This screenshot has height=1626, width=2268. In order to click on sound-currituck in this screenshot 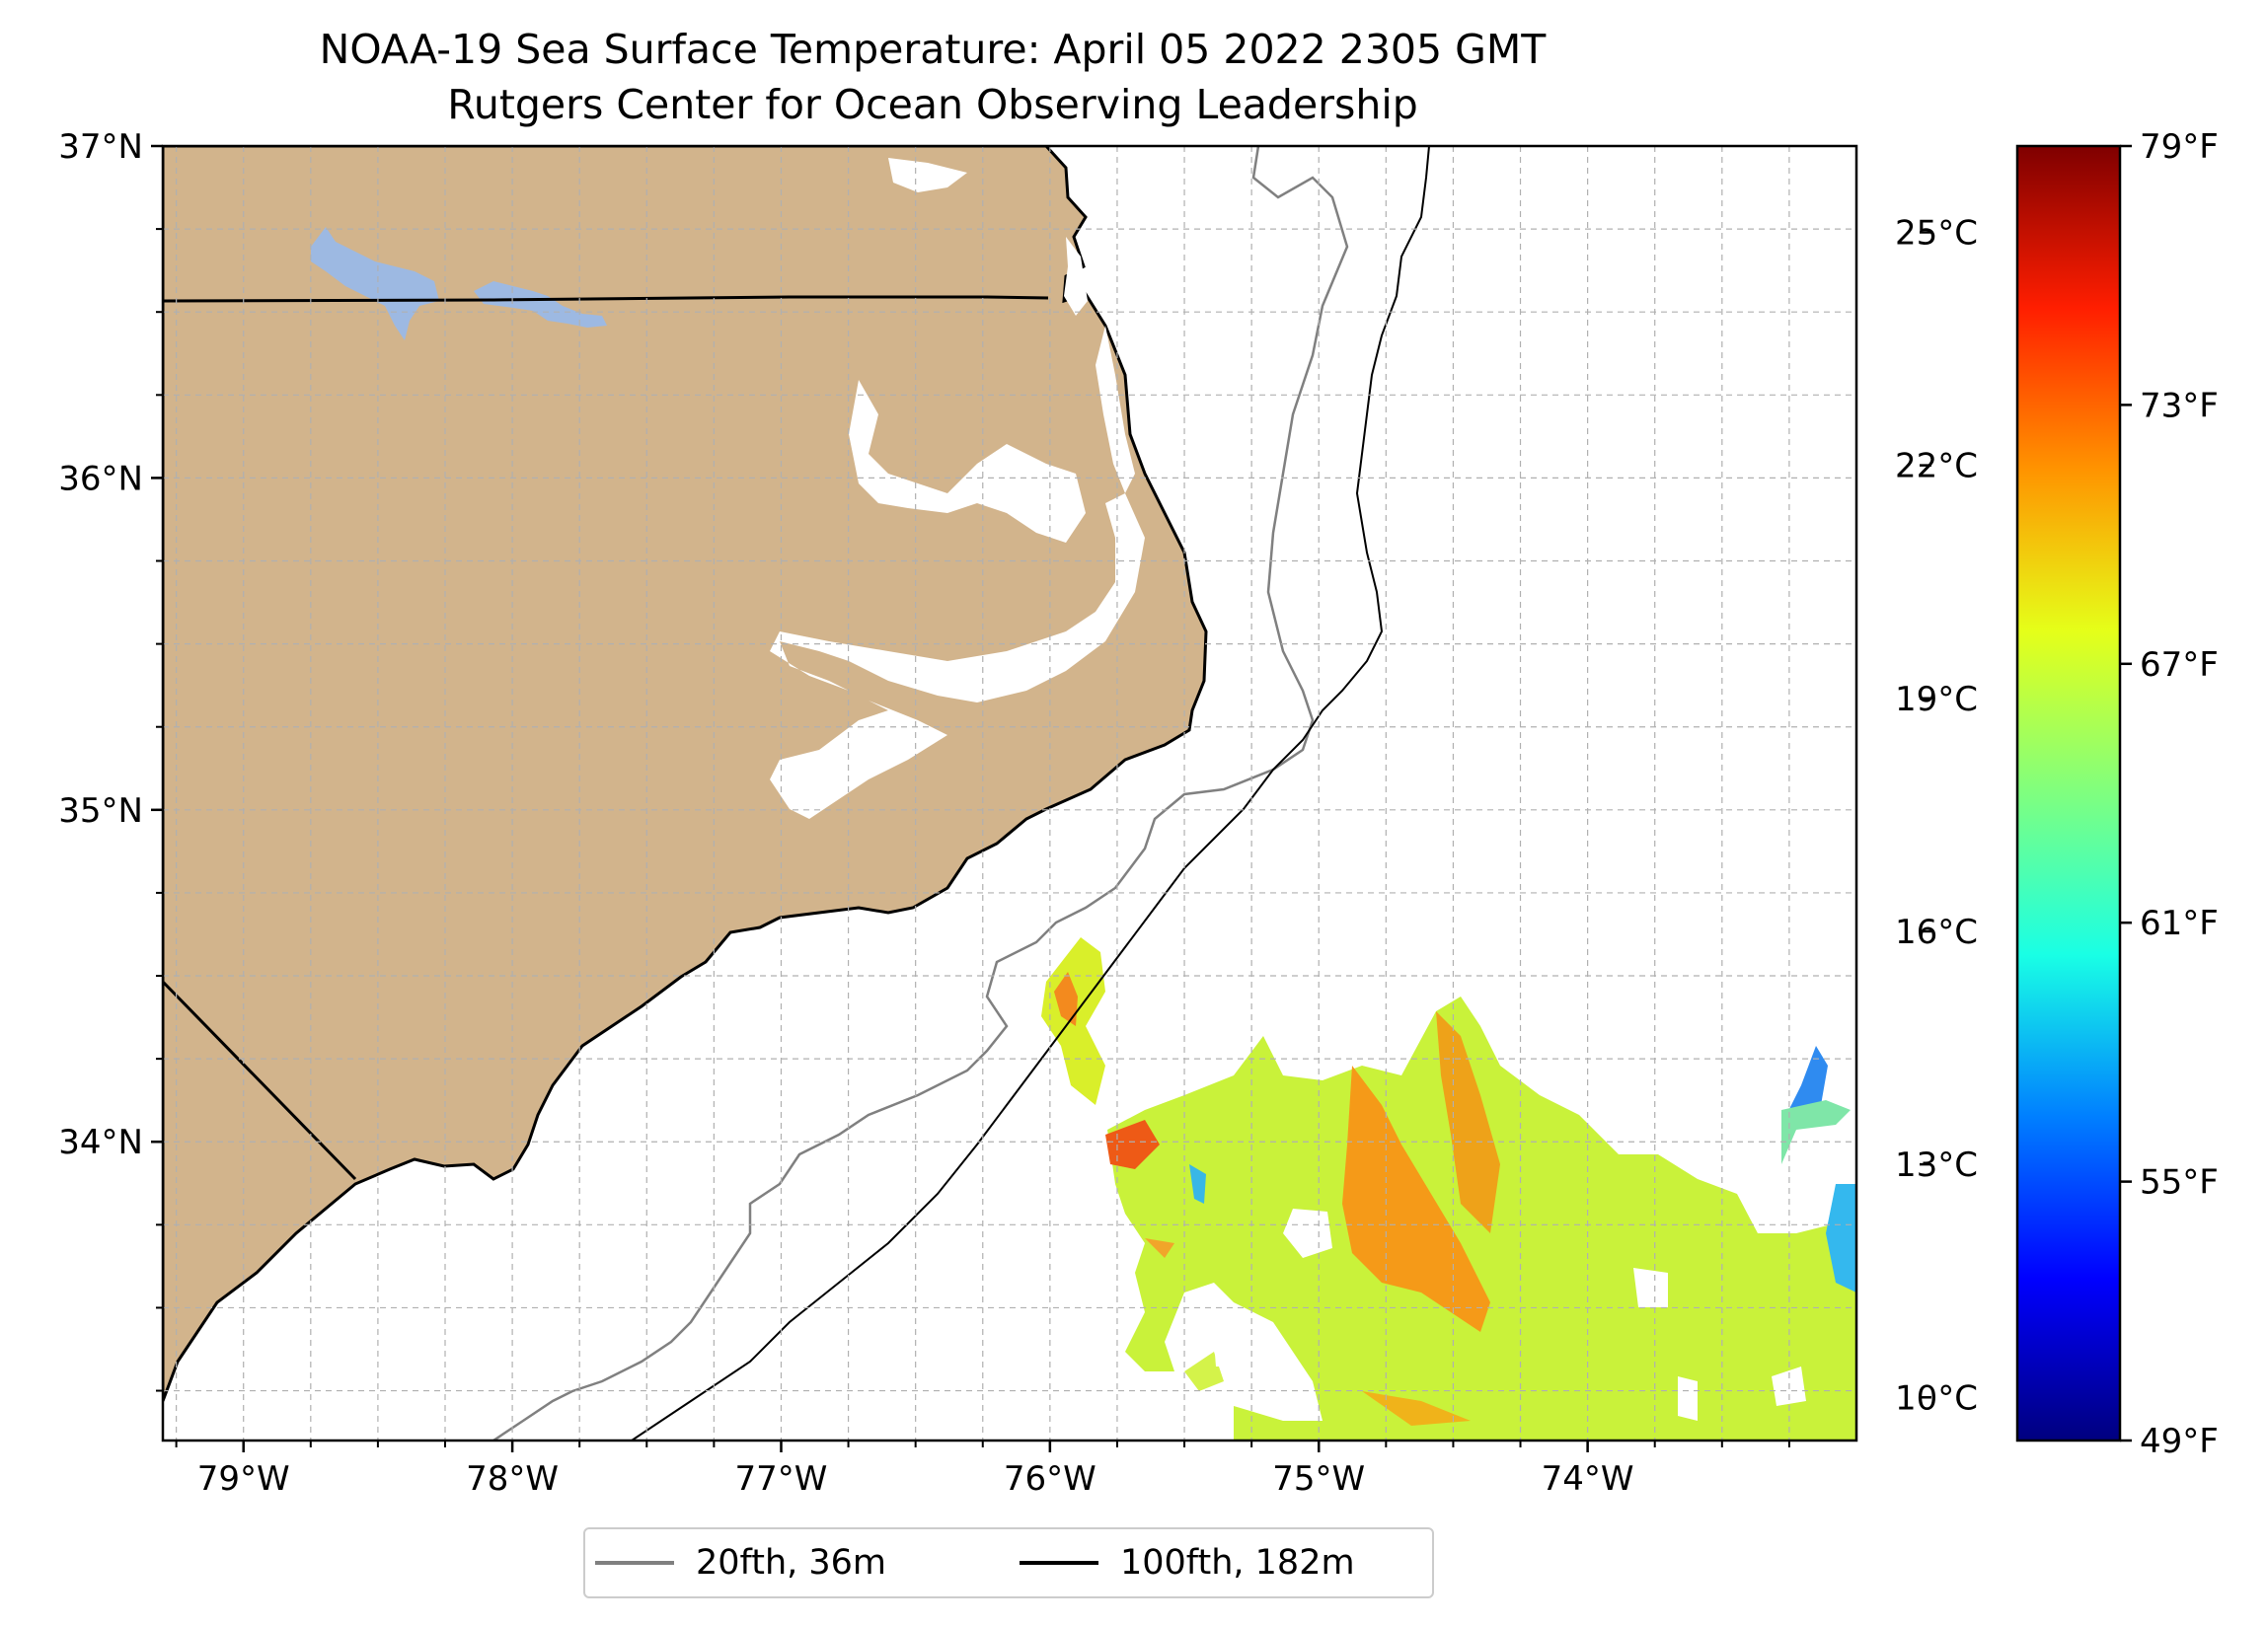, I will do `click(1115, 409)`.